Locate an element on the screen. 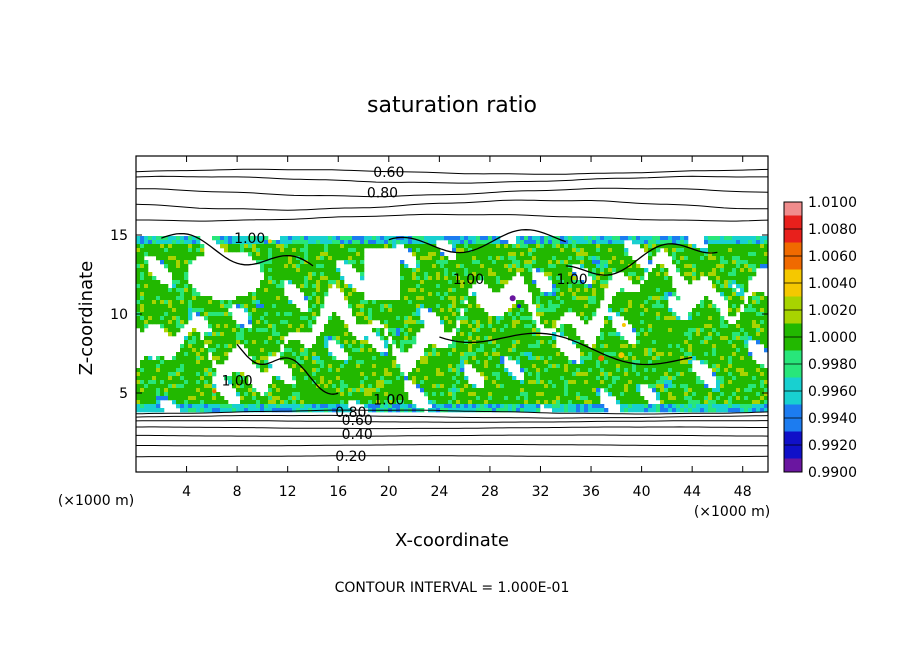 The width and height of the screenshot is (904, 654). y-tick-label: 15 is located at coordinates (119, 236).